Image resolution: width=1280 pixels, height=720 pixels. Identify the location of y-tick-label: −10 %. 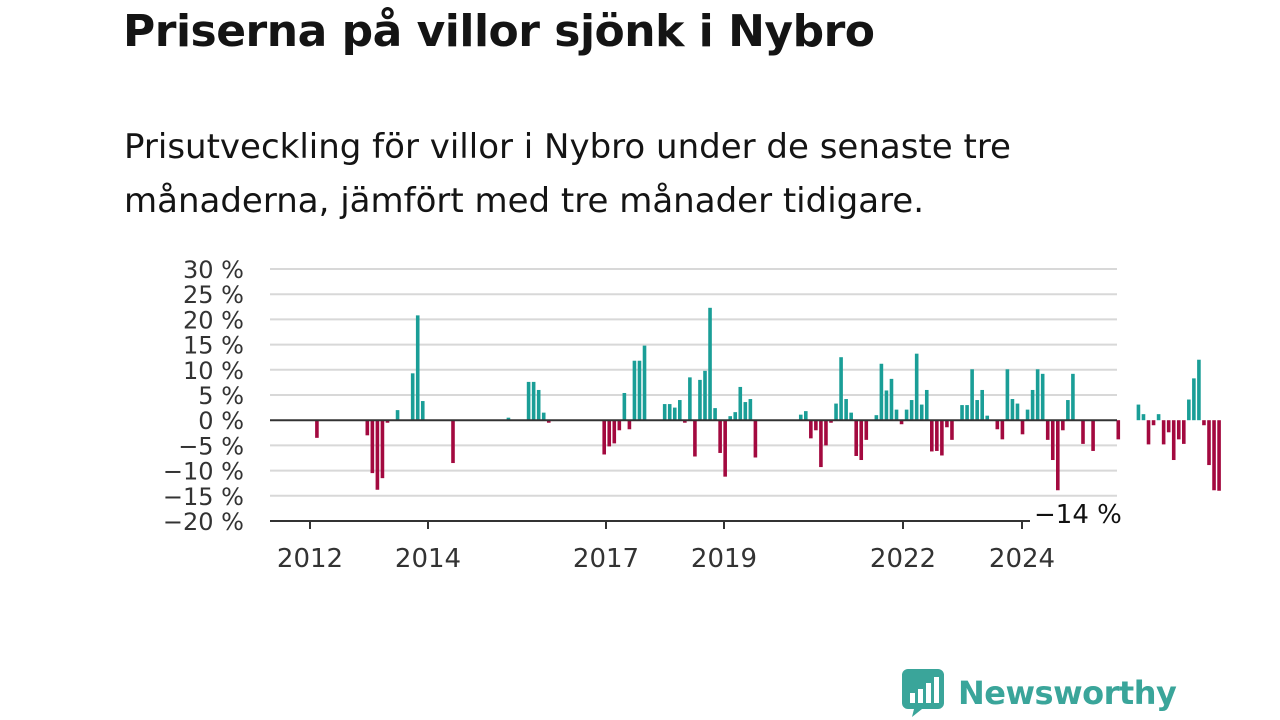
(203, 472).